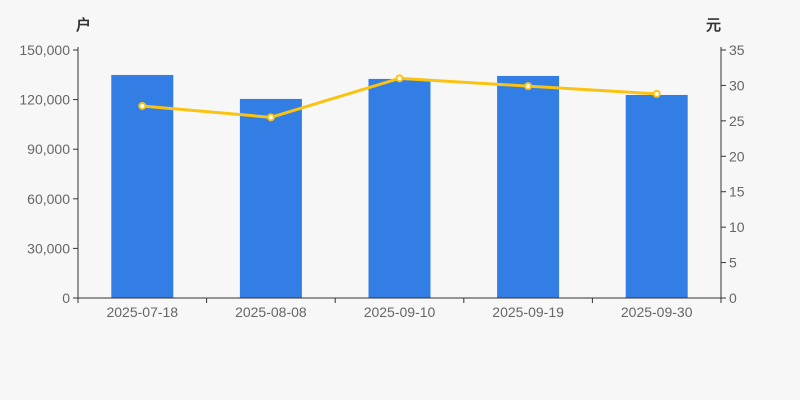 The width and height of the screenshot is (800, 400). I want to click on right-axis-tick-label: 15, so click(737, 192).